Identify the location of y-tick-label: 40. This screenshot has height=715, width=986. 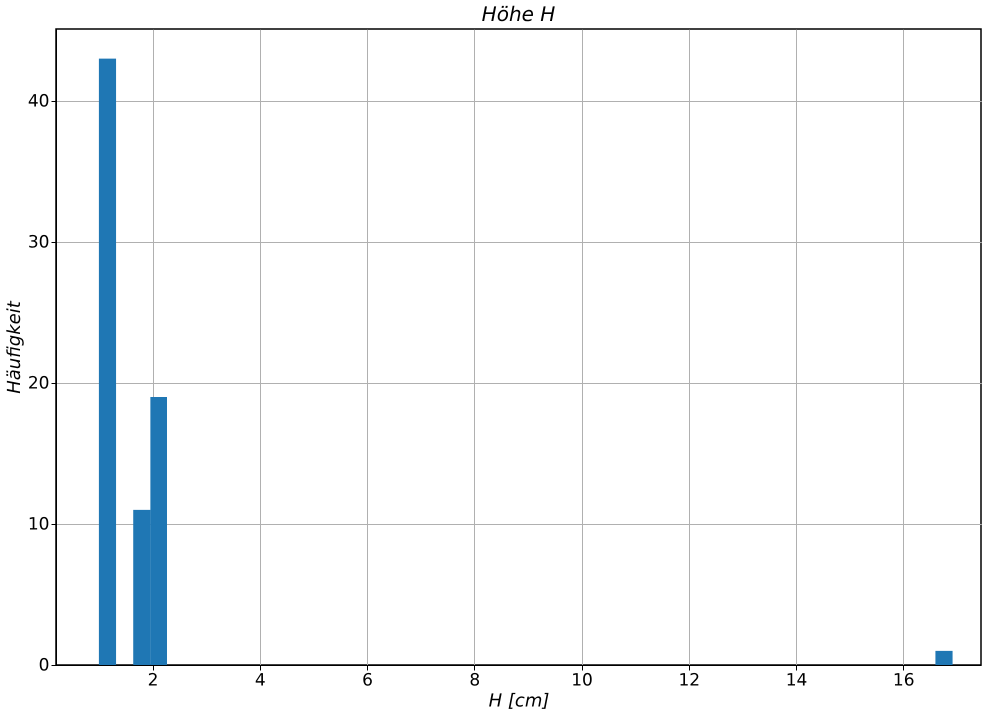
(39, 101).